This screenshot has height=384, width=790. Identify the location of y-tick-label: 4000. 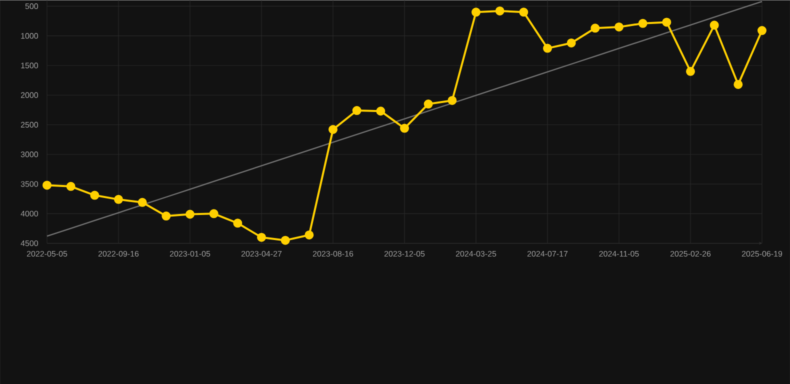
(29, 213).